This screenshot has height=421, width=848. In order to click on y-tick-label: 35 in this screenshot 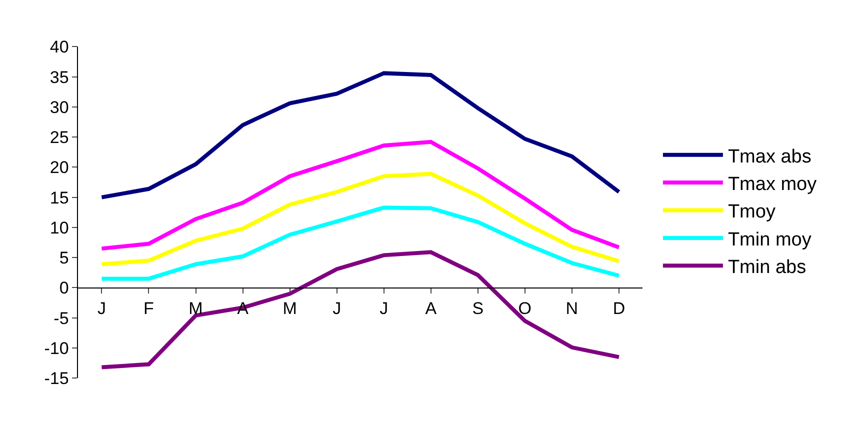, I will do `click(59, 77)`.